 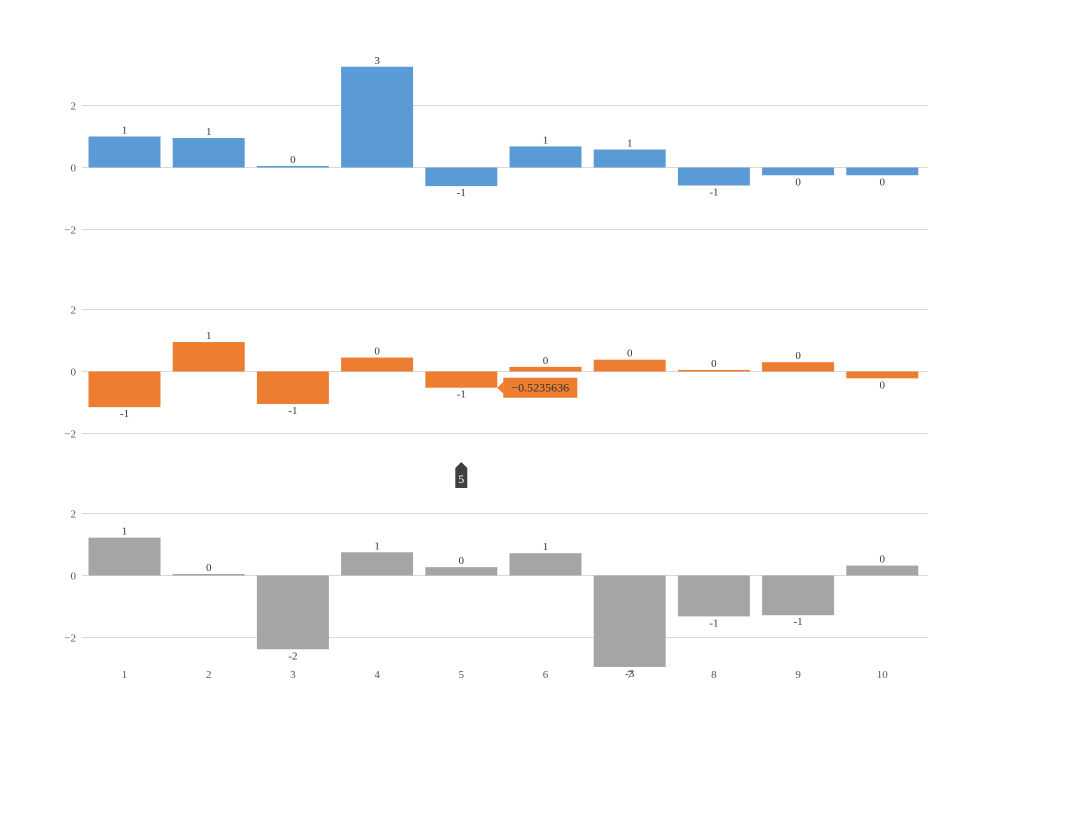 I want to click on x-tick-label: 8, so click(x=714, y=675).